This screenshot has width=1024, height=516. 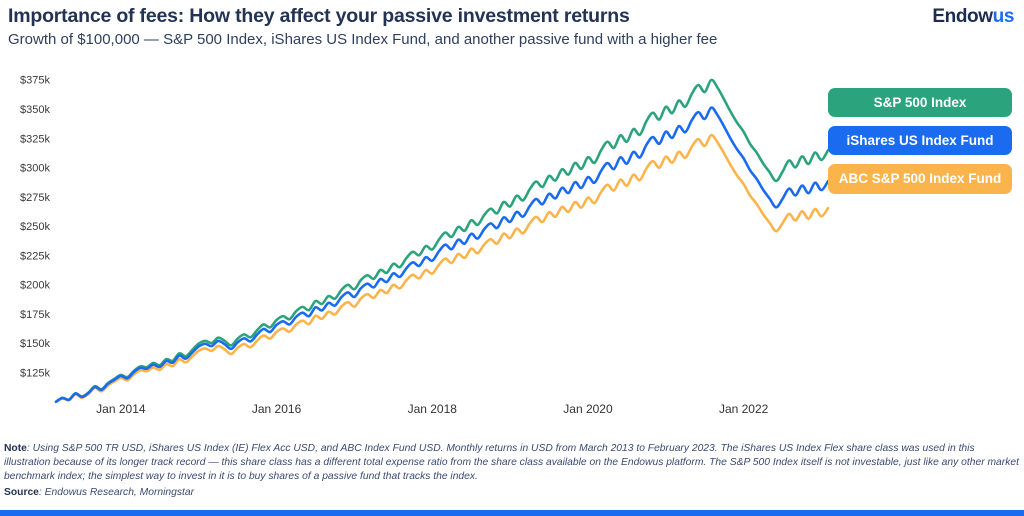 What do you see at coordinates (35, 169) in the screenshot?
I see `y-axis-tick-label: $300k` at bounding box center [35, 169].